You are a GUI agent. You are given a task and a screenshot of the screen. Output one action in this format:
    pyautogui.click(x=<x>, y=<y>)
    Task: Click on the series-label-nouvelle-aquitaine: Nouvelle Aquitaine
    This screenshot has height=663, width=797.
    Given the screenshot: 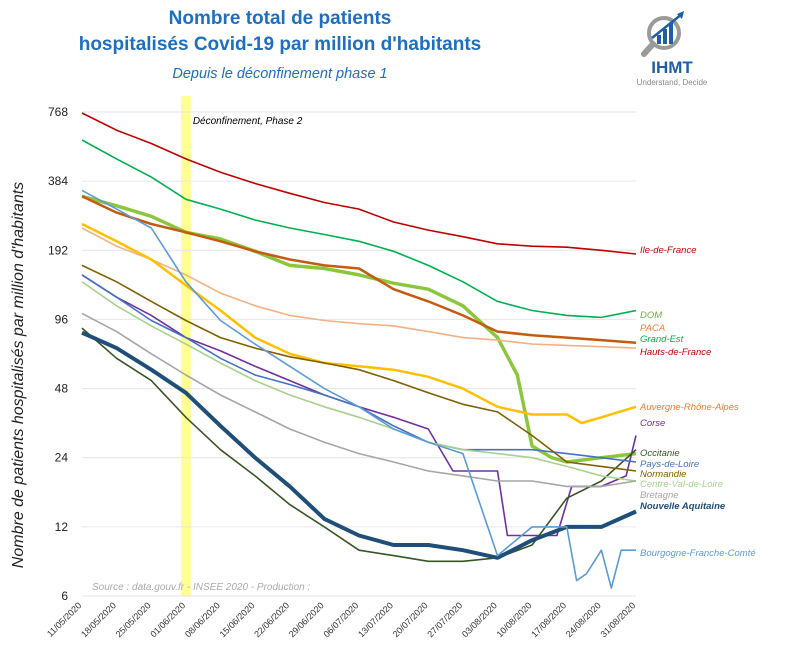 What is the action you would take?
    pyautogui.click(x=683, y=506)
    